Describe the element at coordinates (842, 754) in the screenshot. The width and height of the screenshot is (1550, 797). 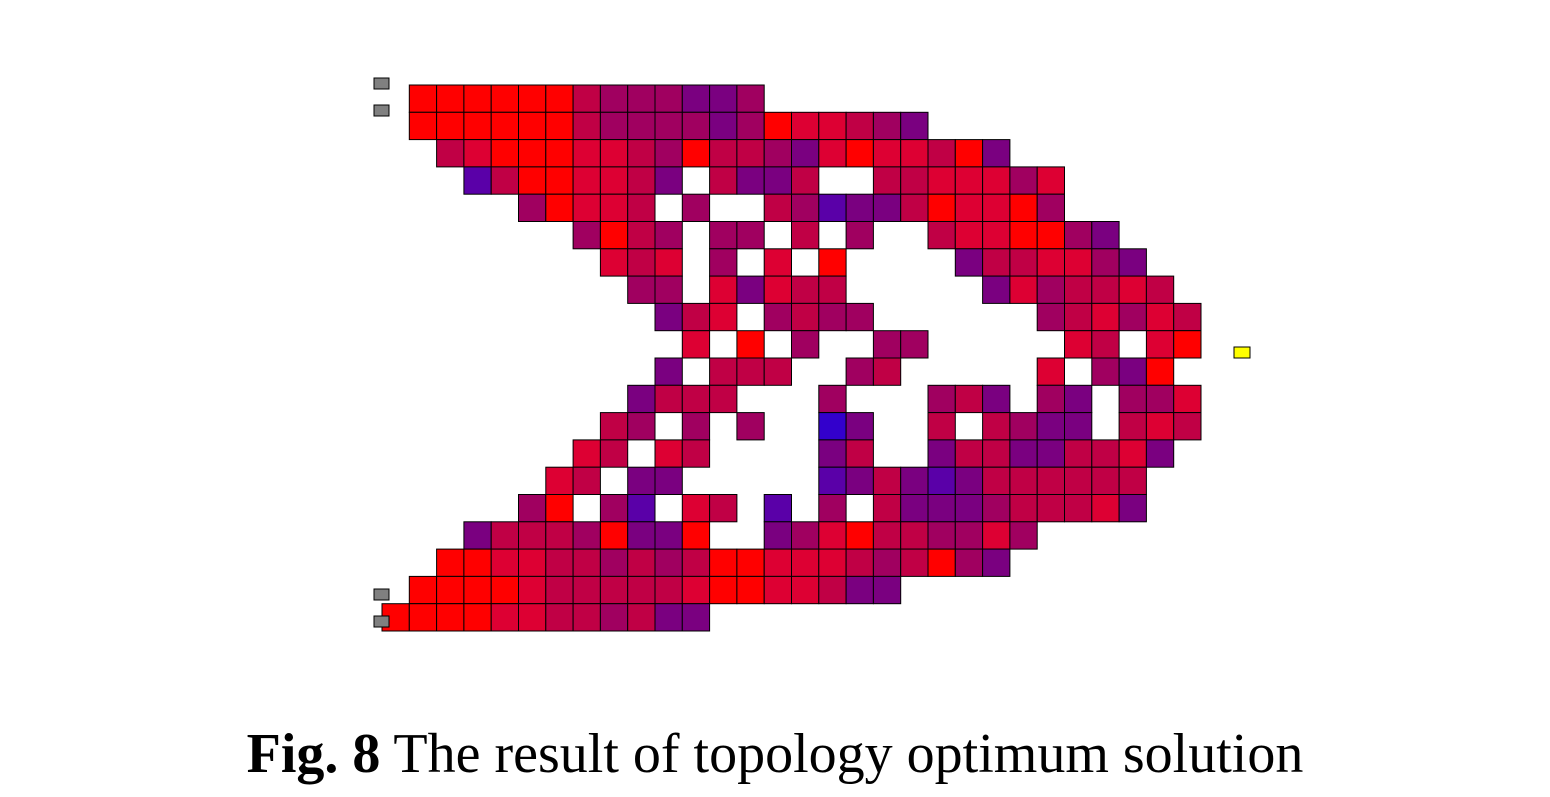
I see `figure-caption-text: The result of topology optimum solution` at that location.